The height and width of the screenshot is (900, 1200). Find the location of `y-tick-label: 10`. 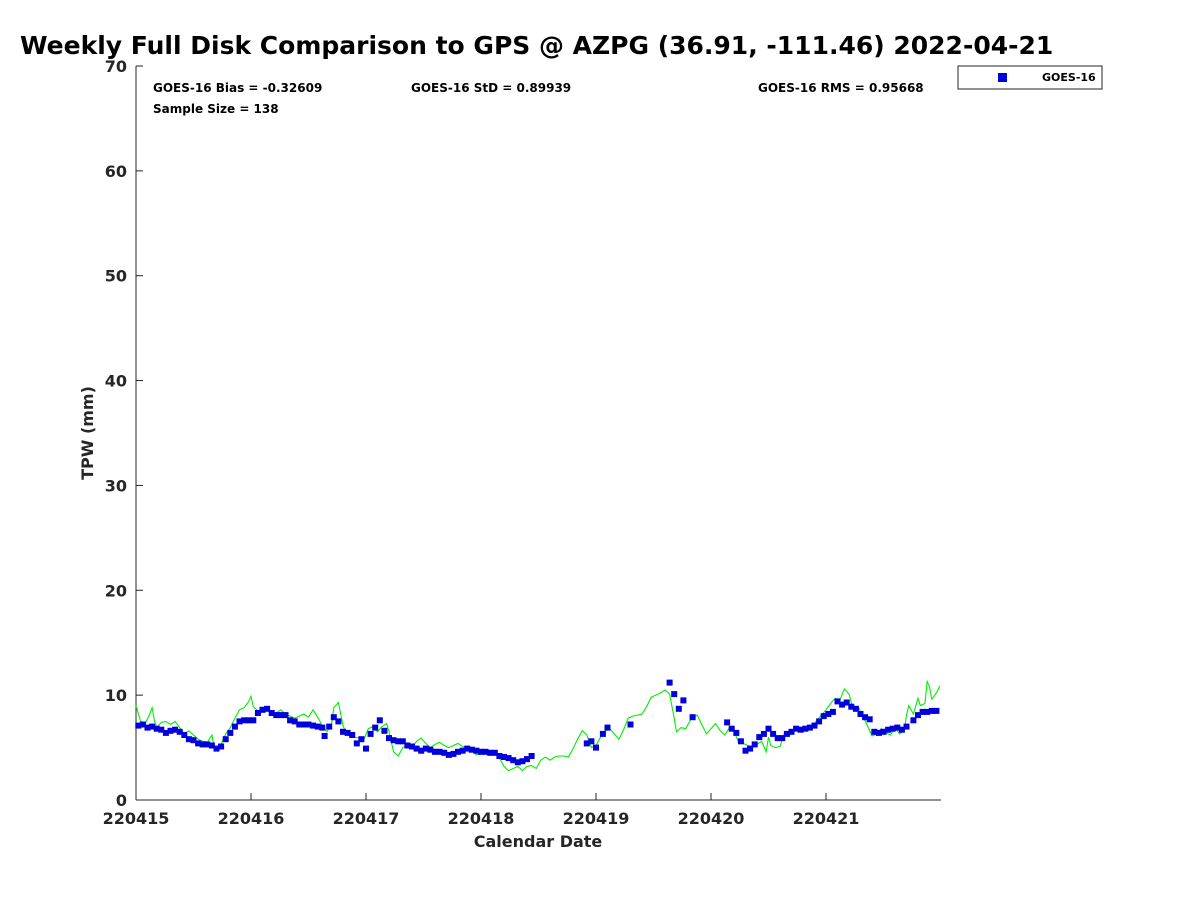

y-tick-label: 10 is located at coordinates (116, 695).